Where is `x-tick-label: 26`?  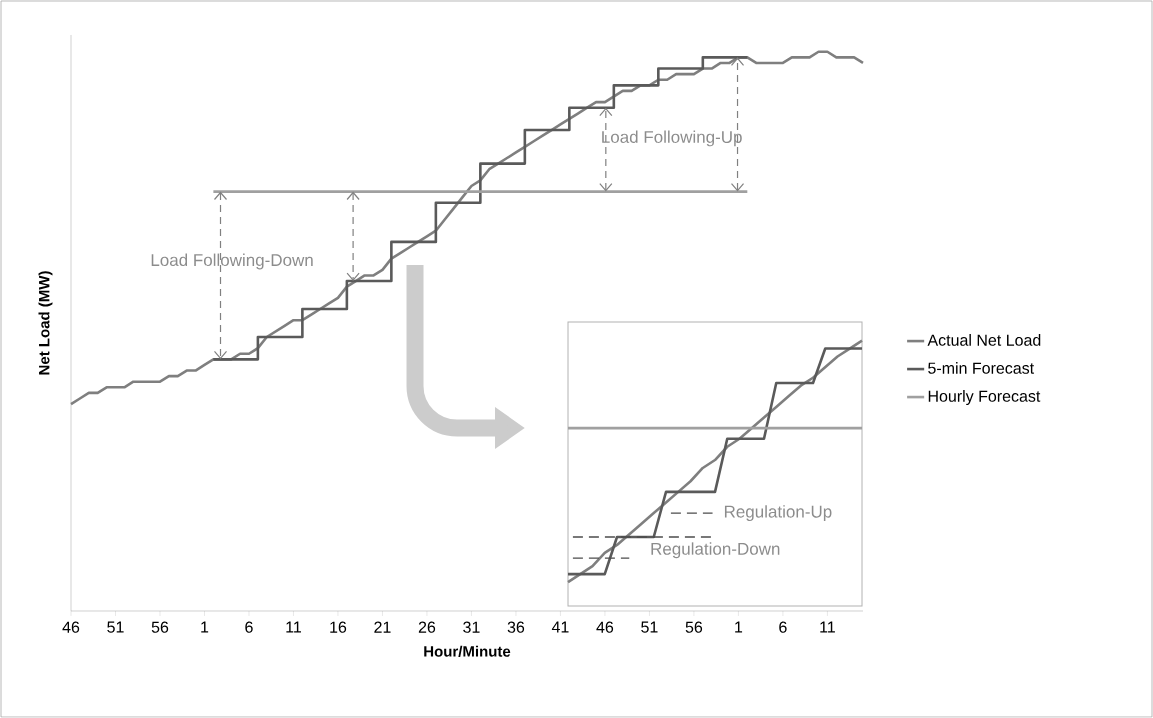
x-tick-label: 26 is located at coordinates (427, 627).